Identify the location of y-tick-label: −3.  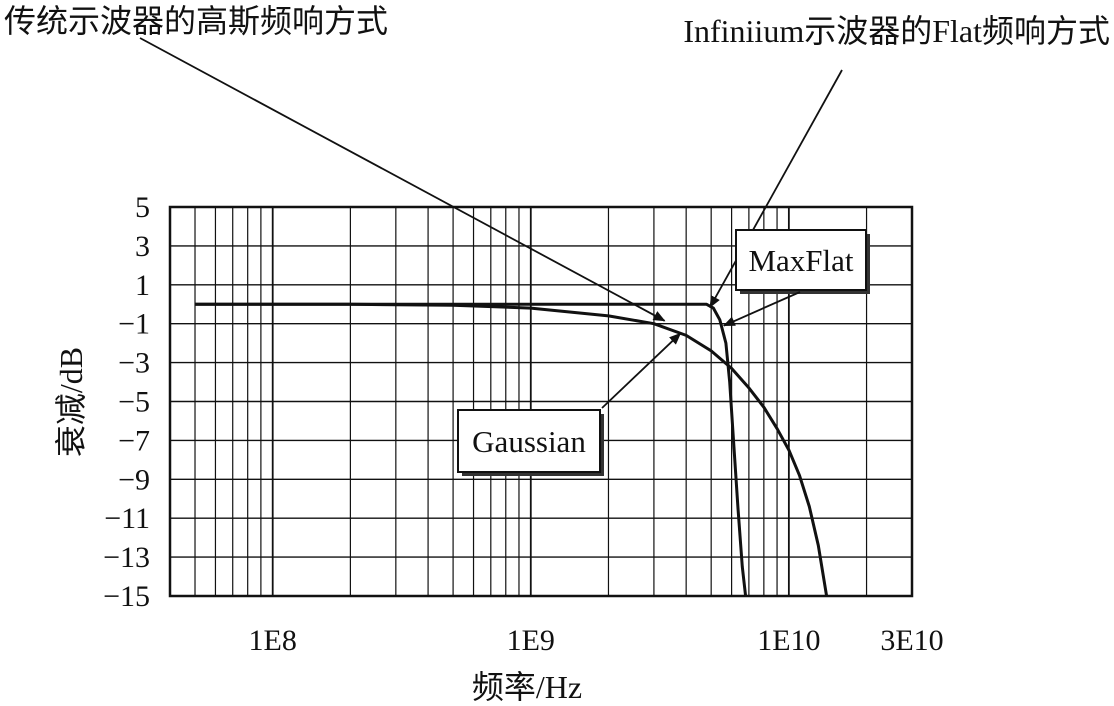
(134, 363).